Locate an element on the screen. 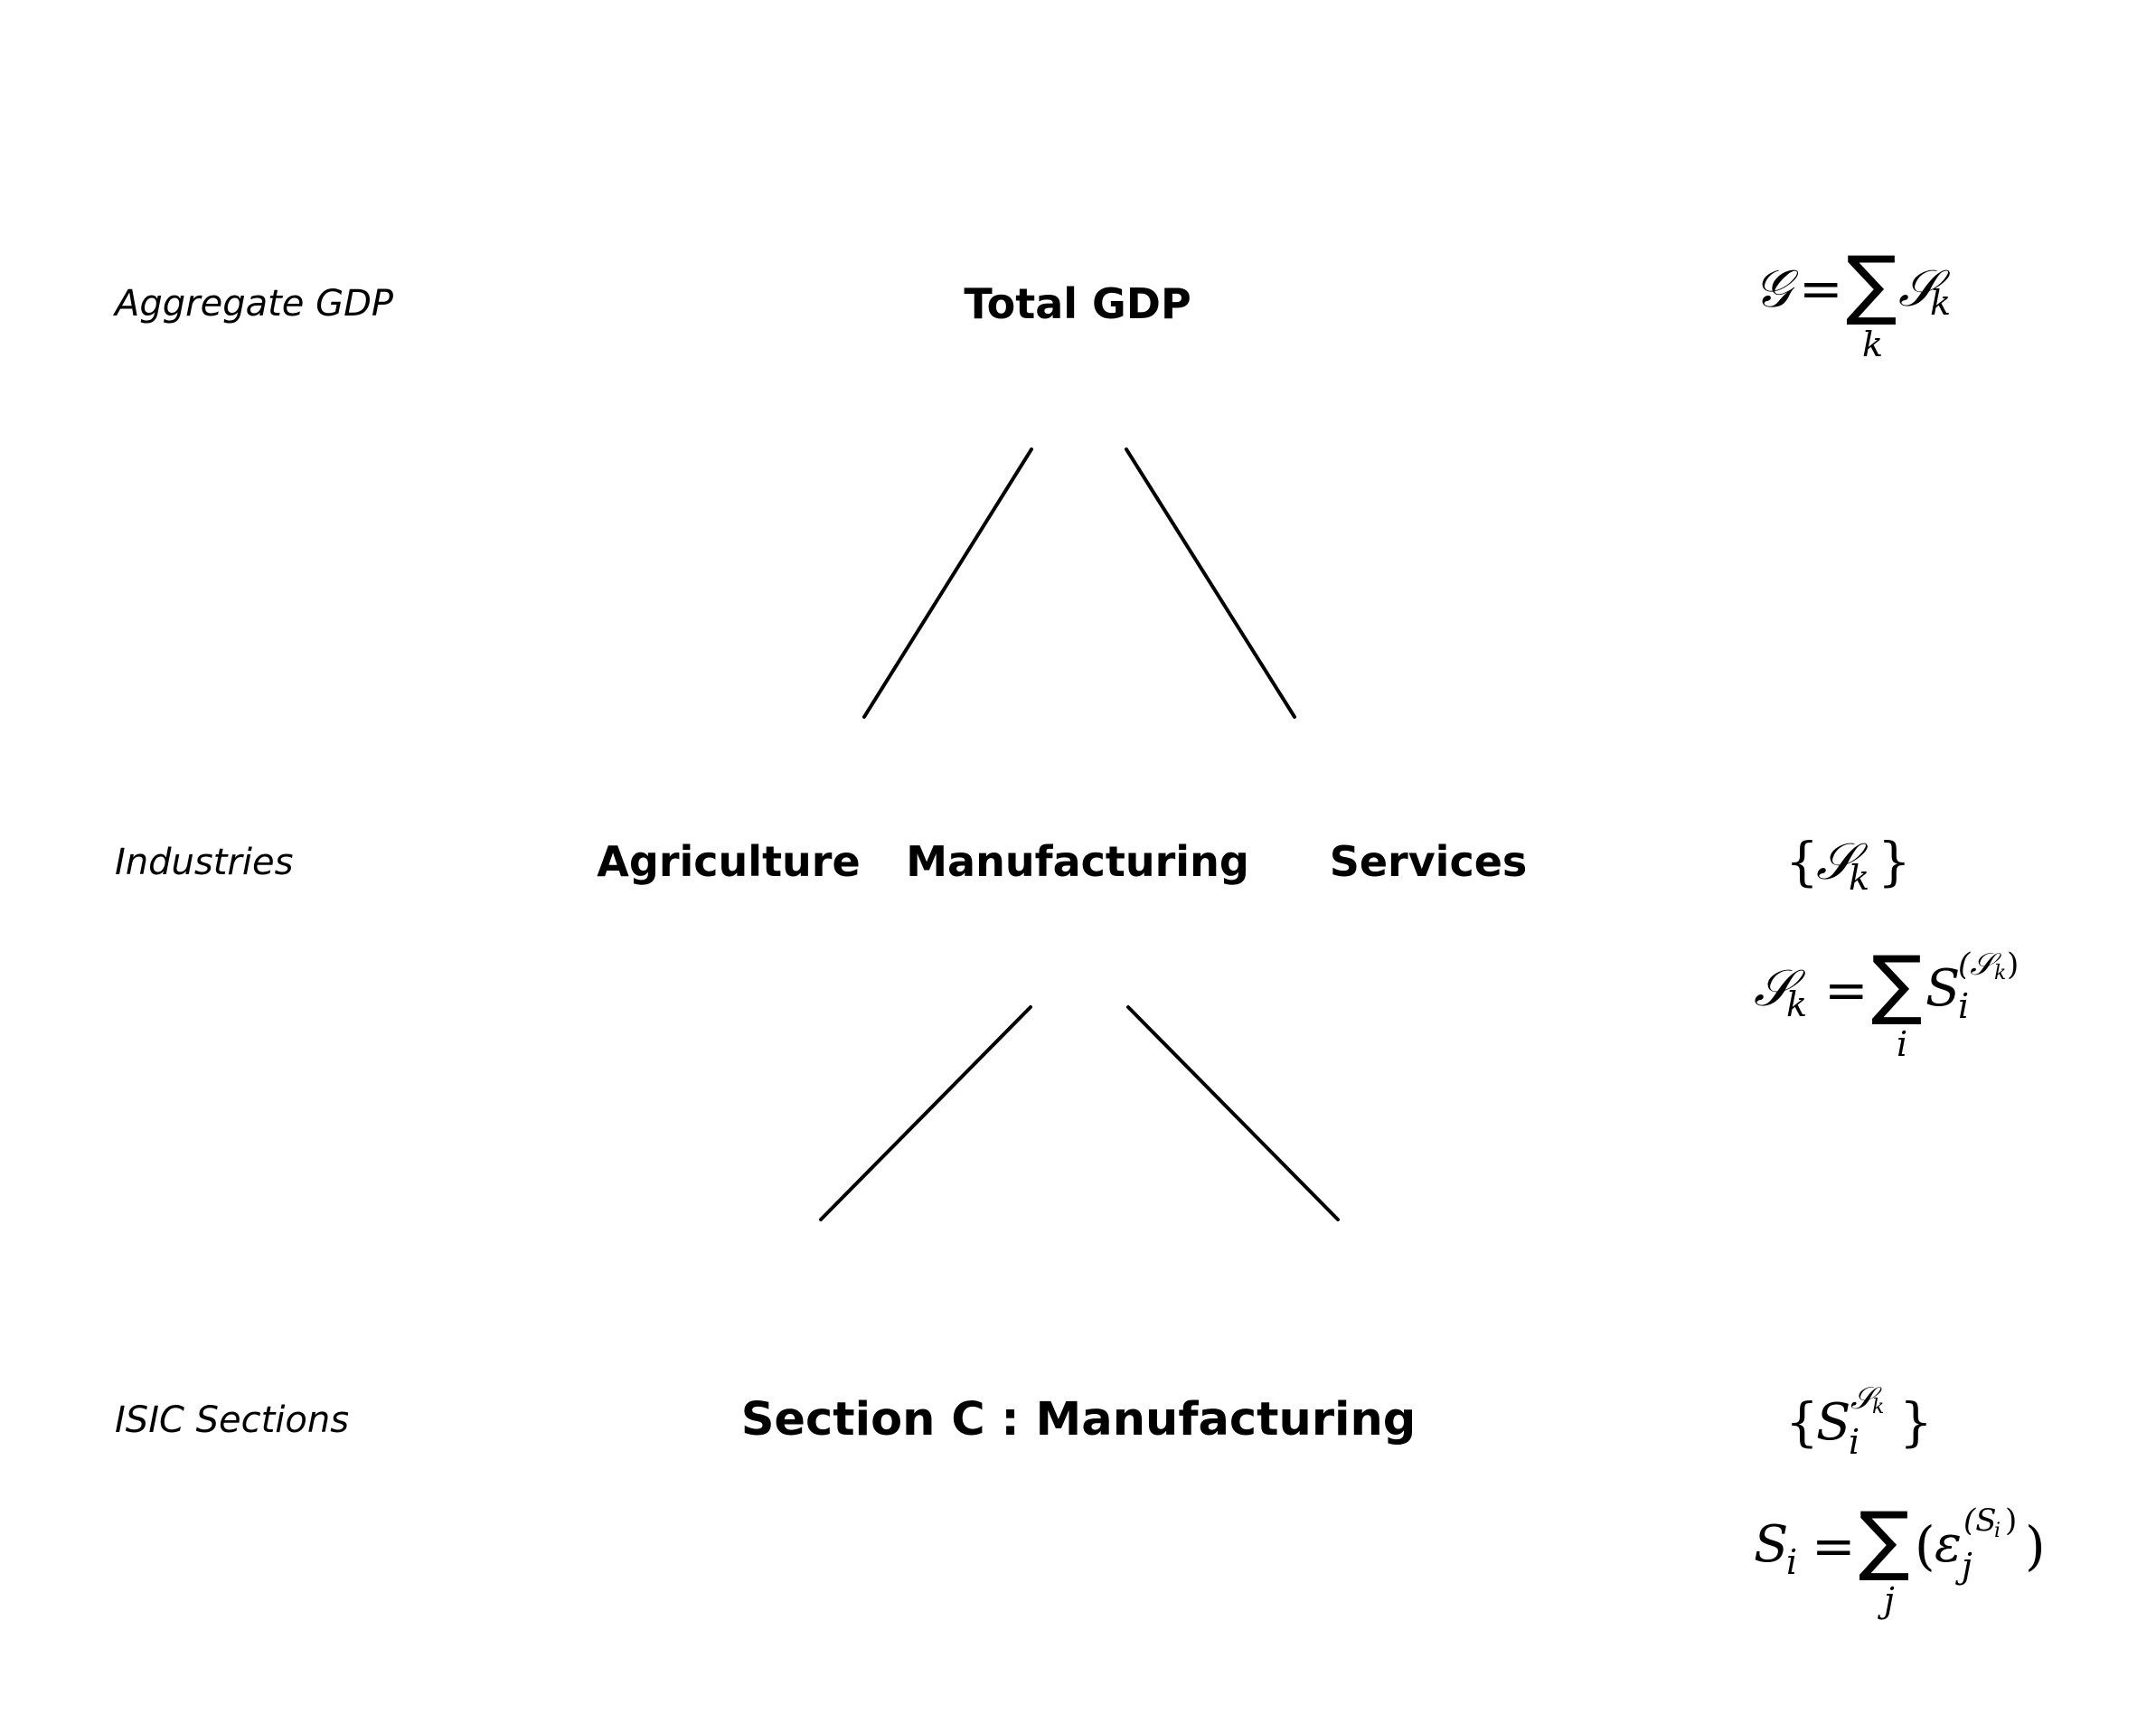 The image size is (2156, 1724). level-label-industries: Industries is located at coordinates (204, 862).